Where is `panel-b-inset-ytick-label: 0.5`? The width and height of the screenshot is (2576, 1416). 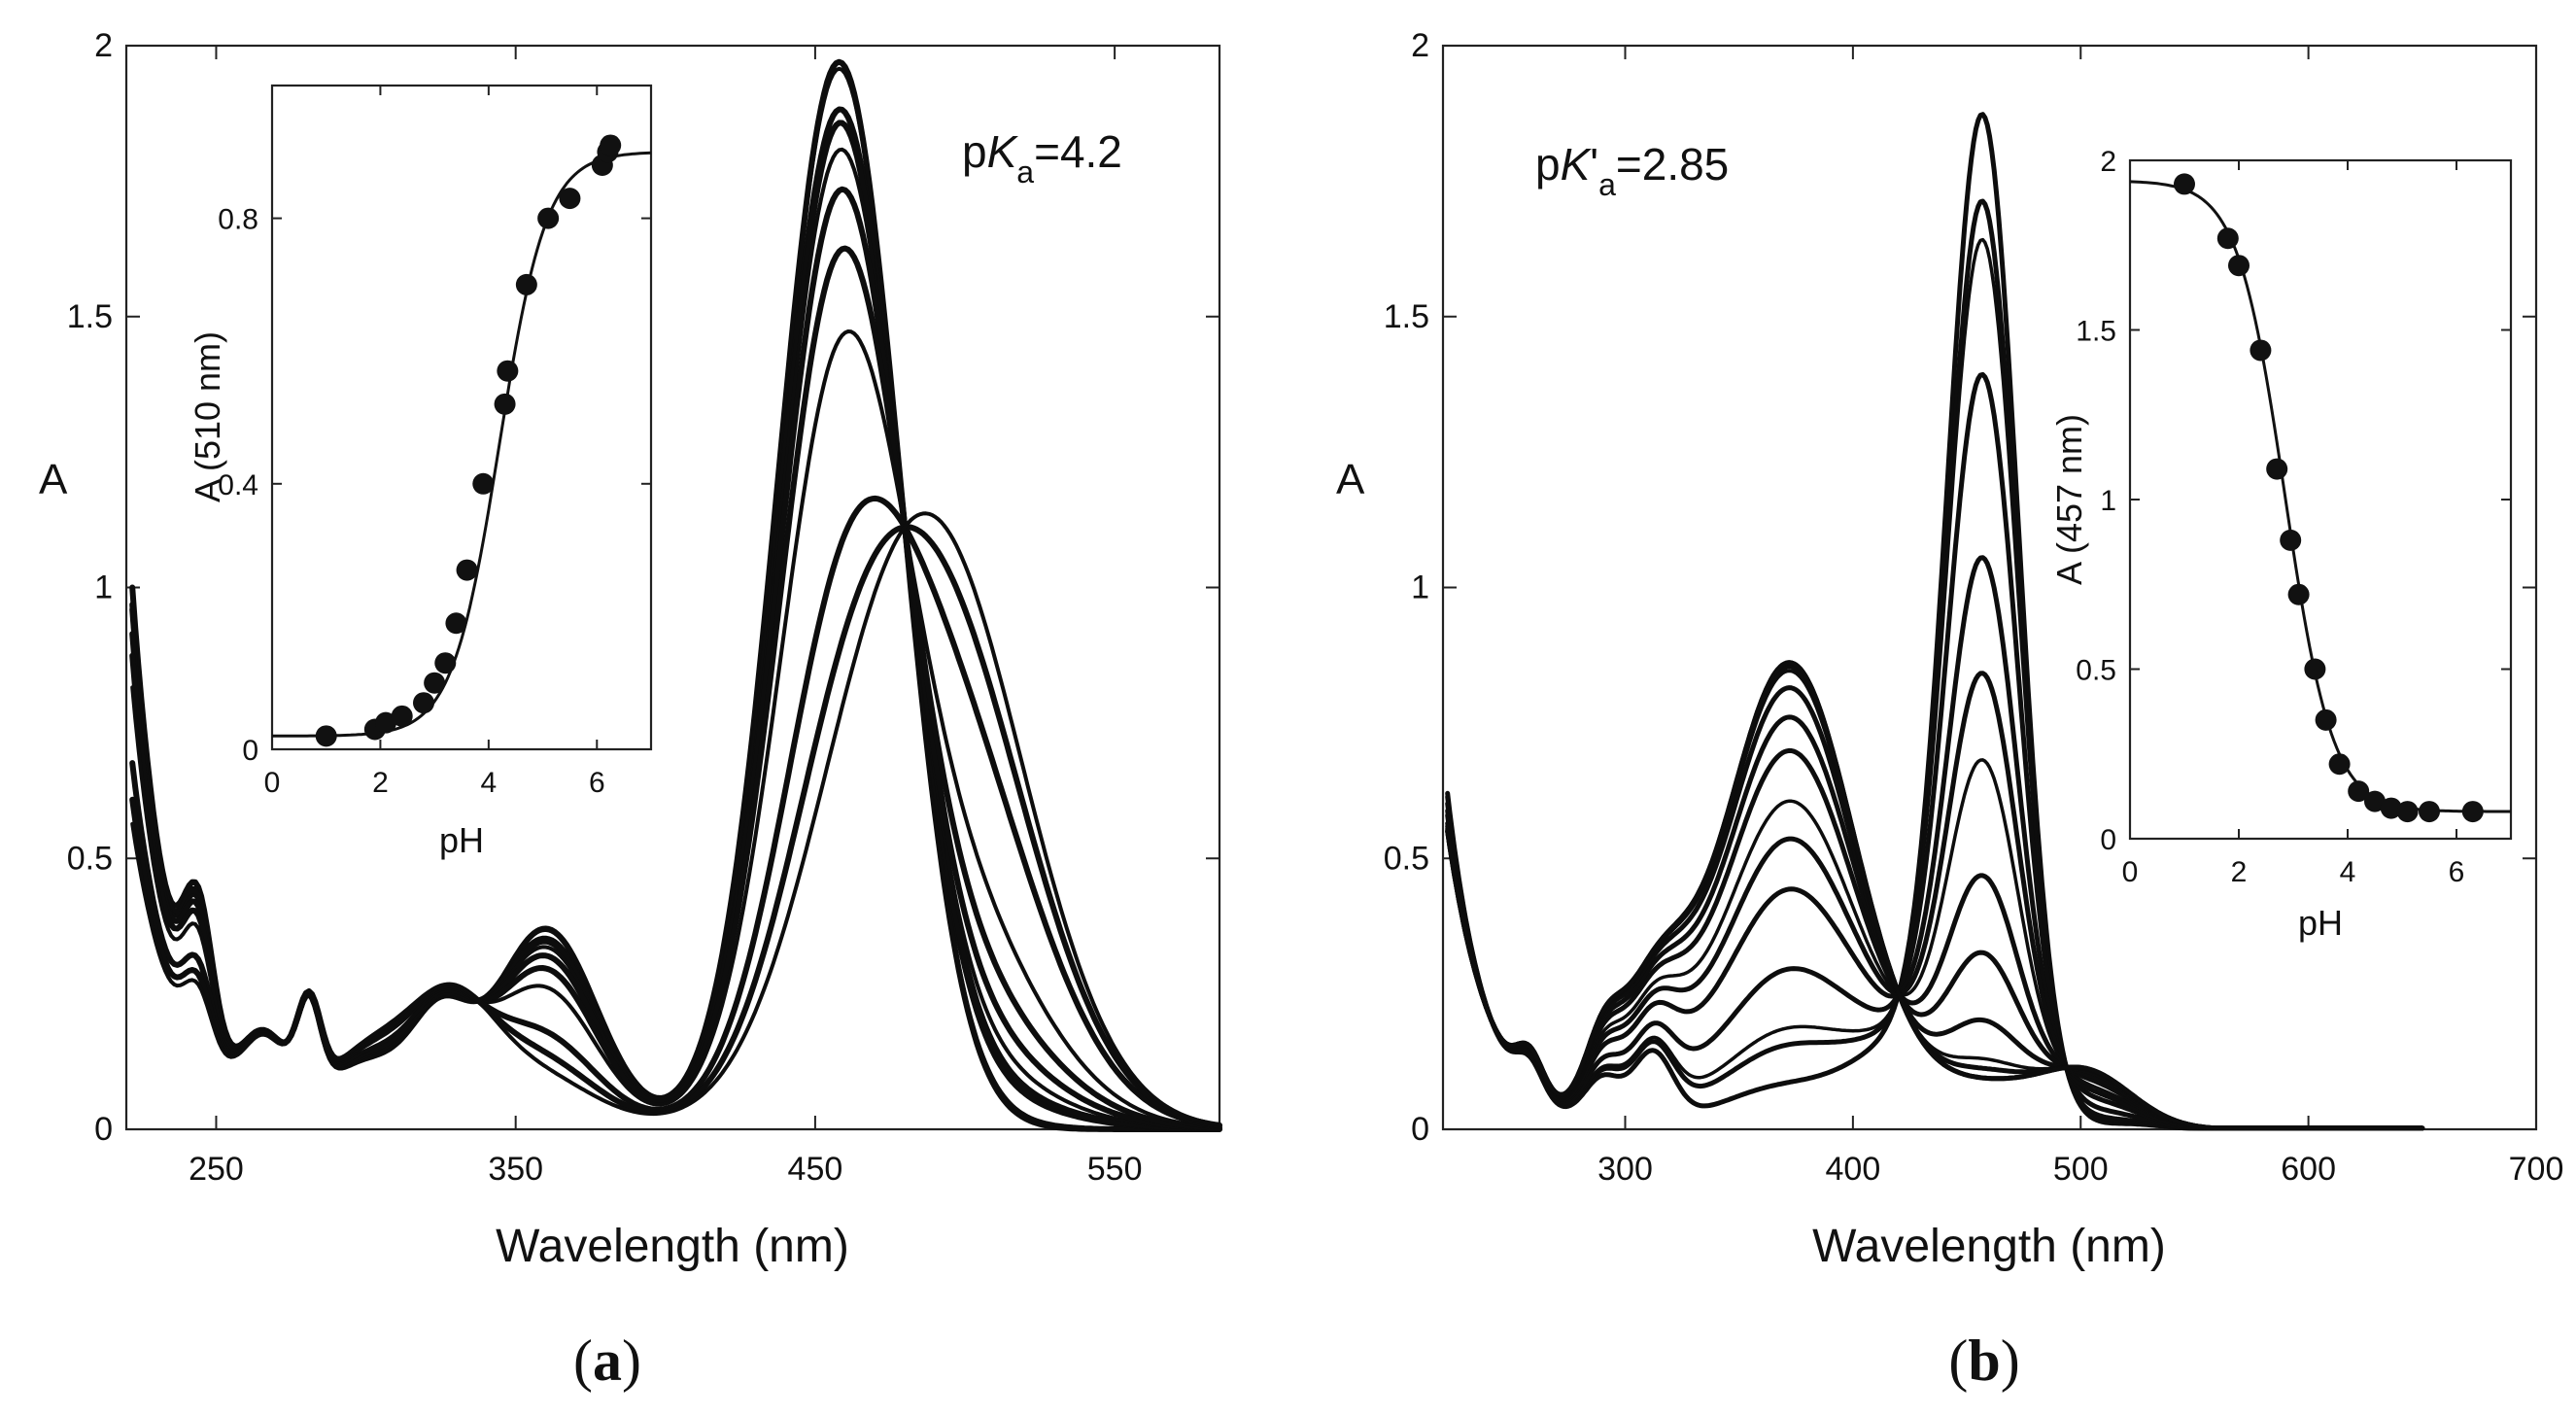
panel-b-inset-ytick-label: 0.5 is located at coordinates (2096, 671).